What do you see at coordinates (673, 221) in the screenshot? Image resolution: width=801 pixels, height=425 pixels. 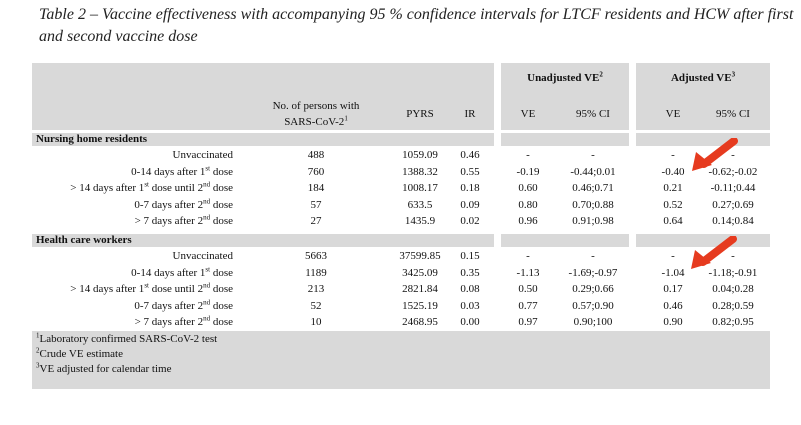 I see `cell-ave: 0.64` at bounding box center [673, 221].